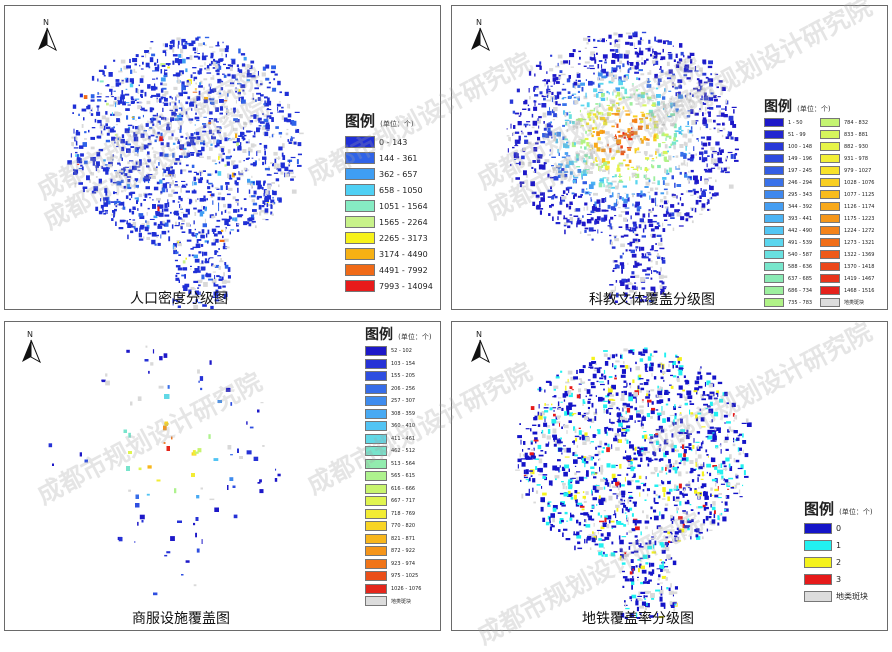 The image size is (892, 652). I want to click on legend-item: 52 - 102, so click(398, 351).